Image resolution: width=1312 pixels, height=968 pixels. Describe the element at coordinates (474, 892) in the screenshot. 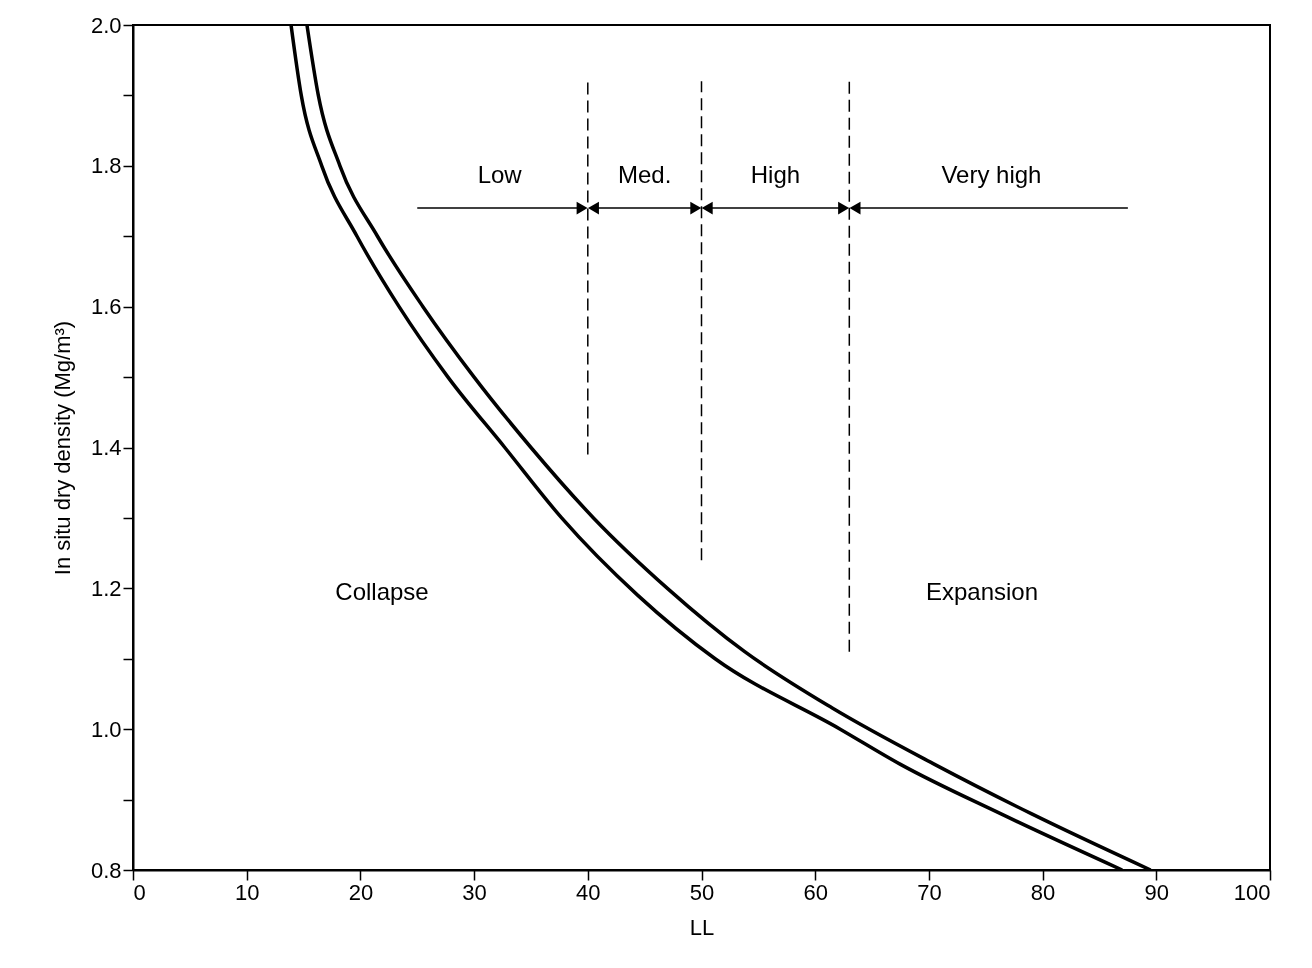

I see `x-tick-label: 30` at that location.